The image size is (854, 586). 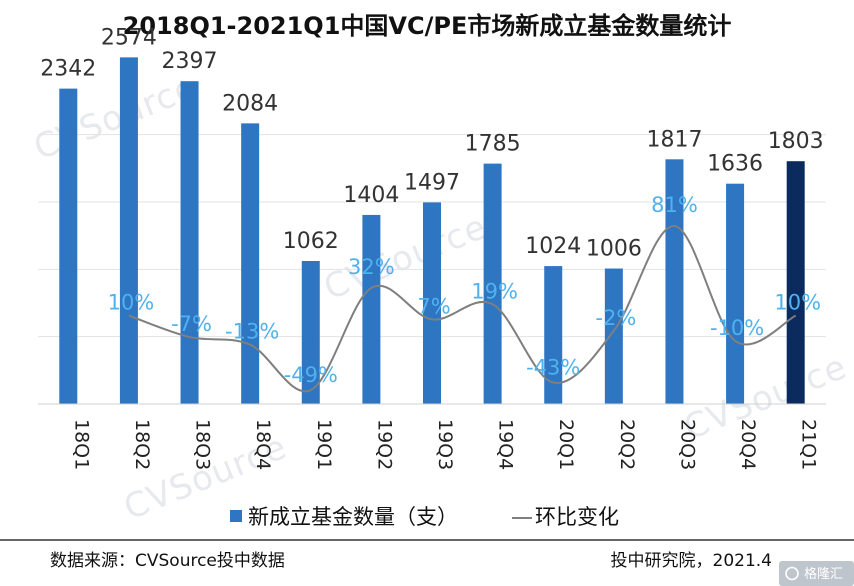 What do you see at coordinates (553, 246) in the screenshot?
I see `bar-value-label: 1024` at bounding box center [553, 246].